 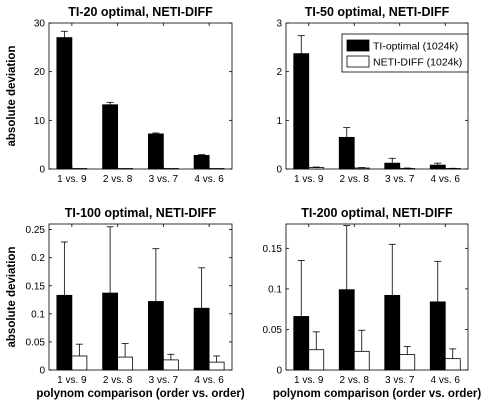 I want to click on legend: TI-optimal (1024k) NETI-DIFF (1024k), so click(x=405, y=53).